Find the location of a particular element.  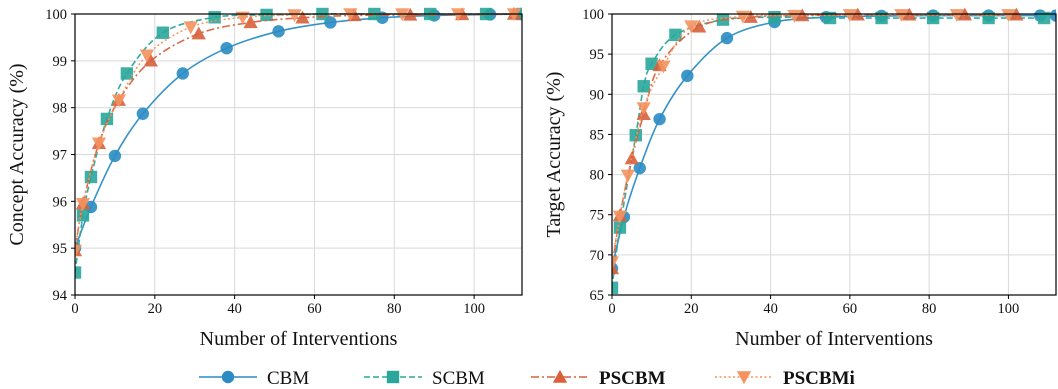

y-tick-label: 90 is located at coordinates (597, 95).